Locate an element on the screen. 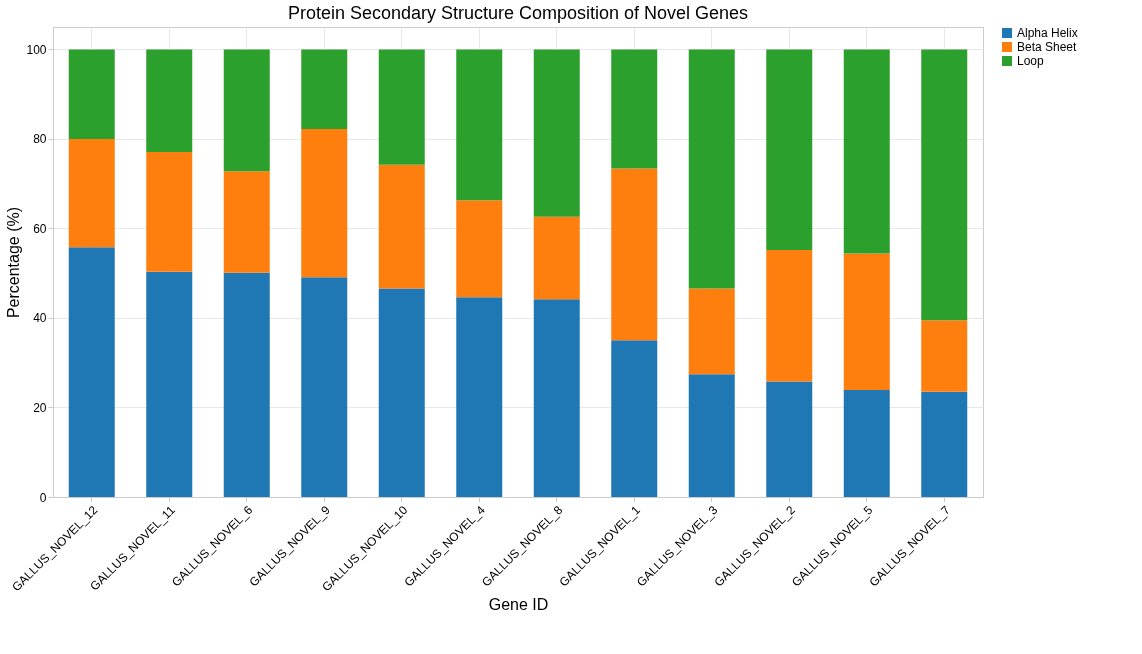  chart-title: Protein Secondary Structure Composition of Novel Genes is located at coordinates (518, 13).